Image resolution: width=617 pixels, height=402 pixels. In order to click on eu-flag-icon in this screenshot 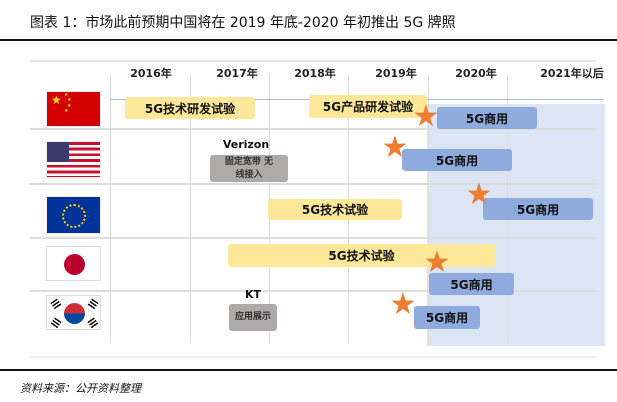, I will do `click(73, 215)`.